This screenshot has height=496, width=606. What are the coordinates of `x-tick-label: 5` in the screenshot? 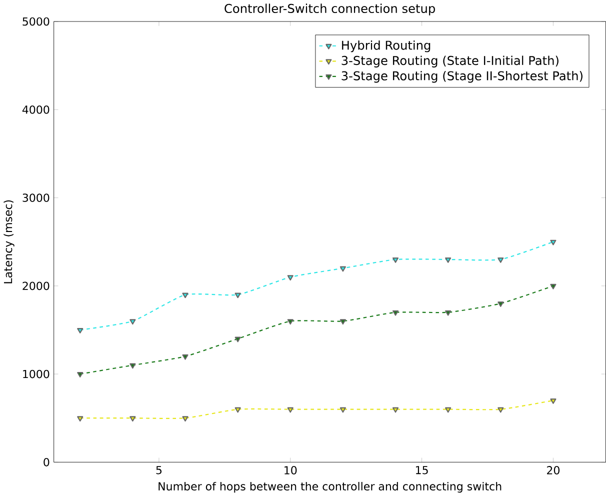 It's located at (159, 470).